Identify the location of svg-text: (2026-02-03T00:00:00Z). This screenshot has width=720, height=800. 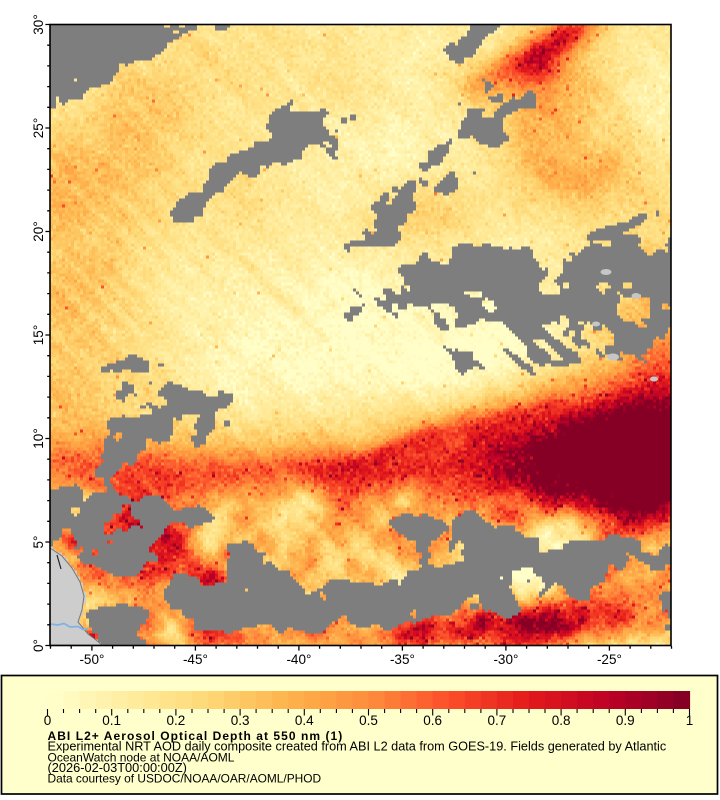
(117, 767).